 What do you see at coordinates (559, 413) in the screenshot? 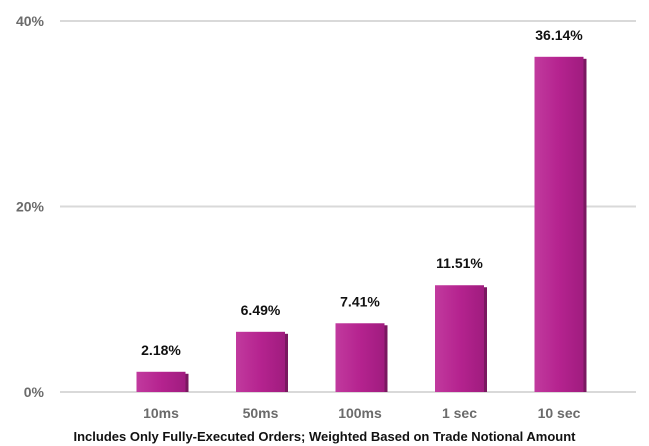
I see `x-tick-label: 10 sec` at bounding box center [559, 413].